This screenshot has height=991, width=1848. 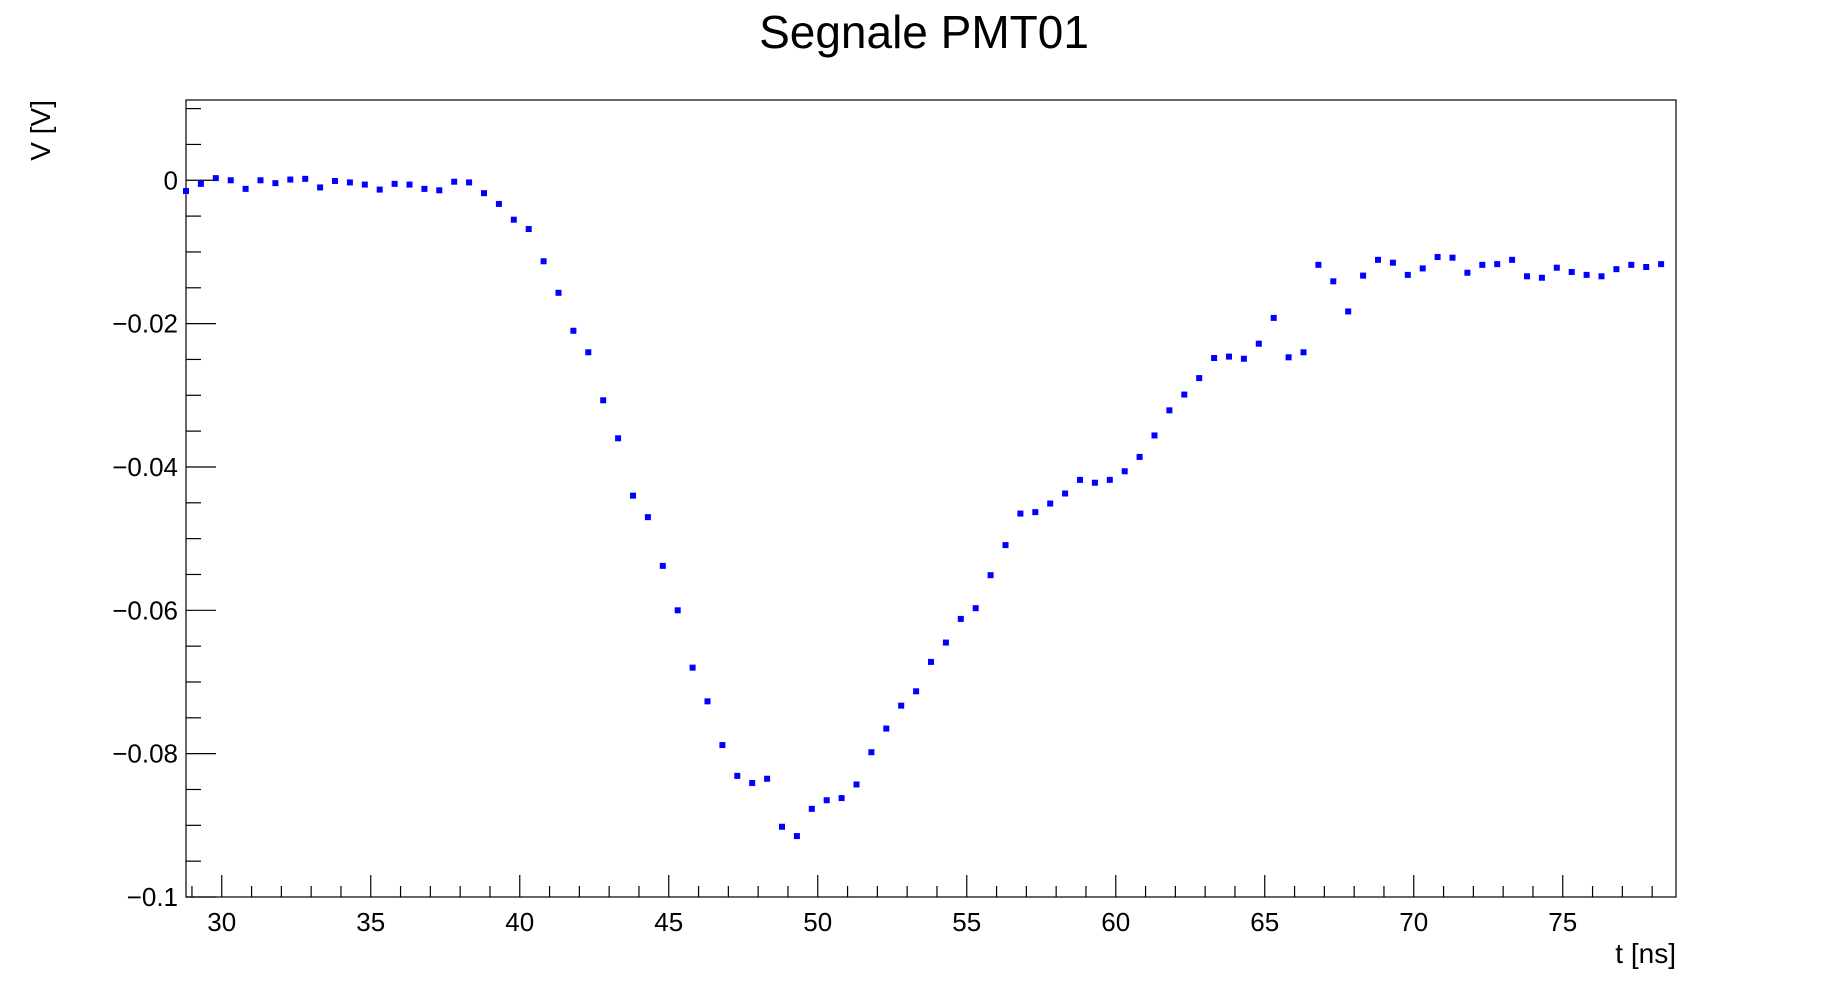 I want to click on x-tick-label: 65, so click(x=1264, y=922).